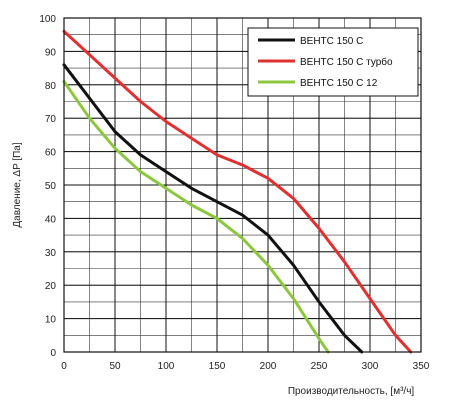 This screenshot has width=449, height=404. I want to click on y-tick-label: 30, so click(51, 253).